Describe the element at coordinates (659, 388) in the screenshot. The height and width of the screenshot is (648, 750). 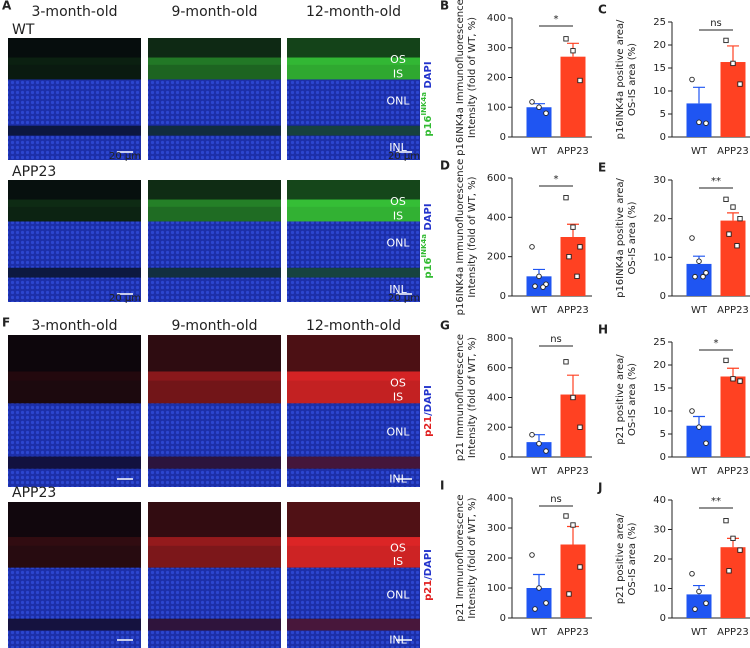
I see `y-tick-label: 15` at that location.